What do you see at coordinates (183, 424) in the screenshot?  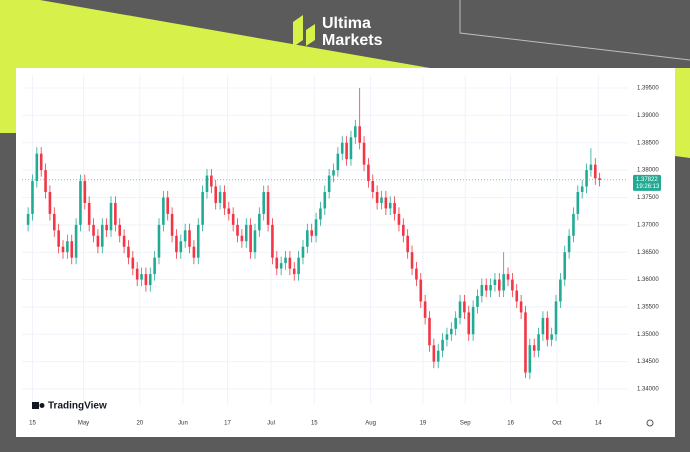 I see `x-tick-label: Jun` at bounding box center [183, 424].